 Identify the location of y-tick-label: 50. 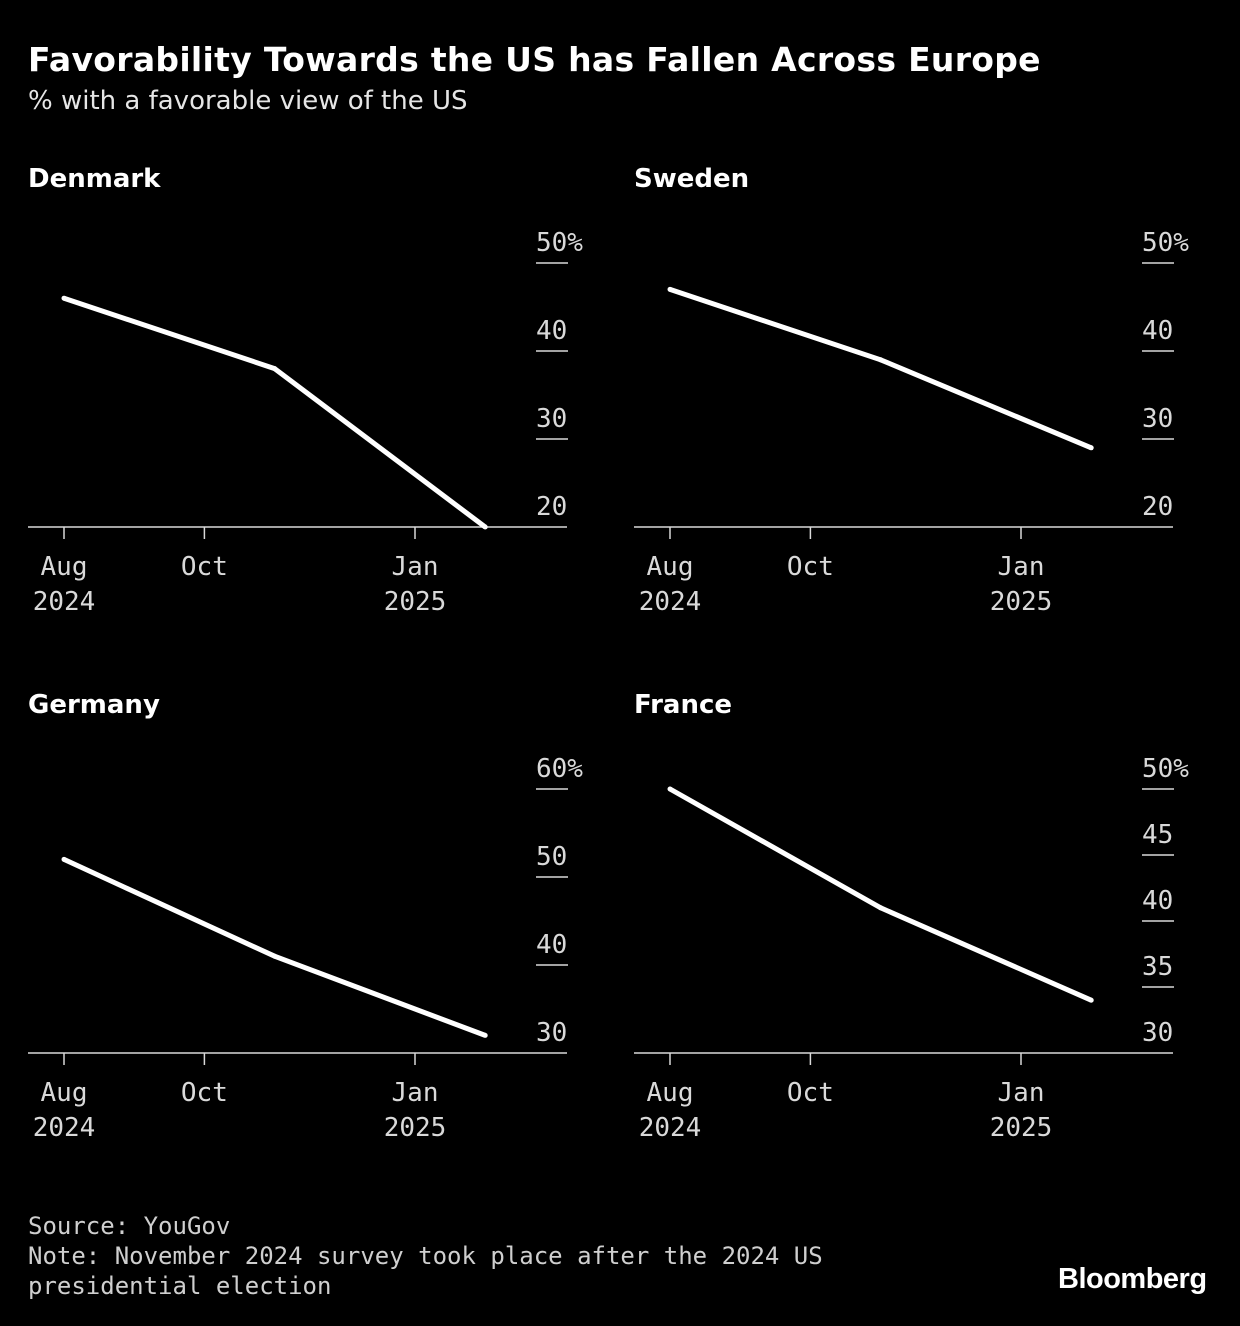
(551, 857).